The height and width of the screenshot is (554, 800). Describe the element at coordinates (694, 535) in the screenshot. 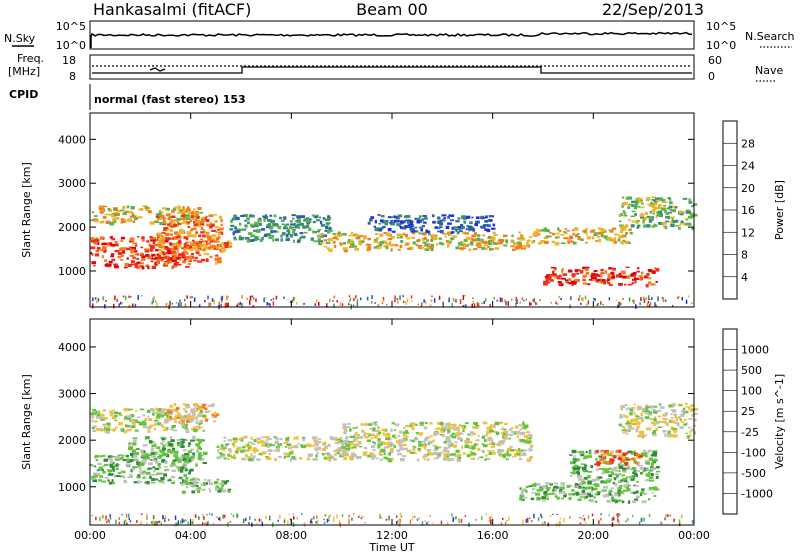

I see `xtick-label: 00:00` at that location.